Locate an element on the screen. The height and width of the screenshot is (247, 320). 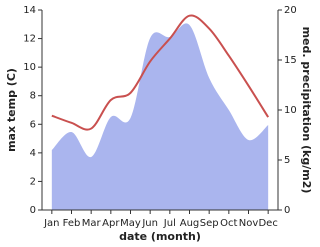
y-tick-label: 0 is located at coordinates (33, 210).